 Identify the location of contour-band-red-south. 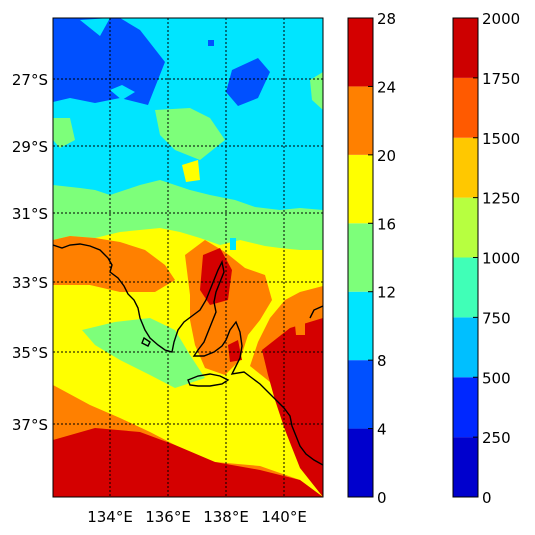
(188, 462).